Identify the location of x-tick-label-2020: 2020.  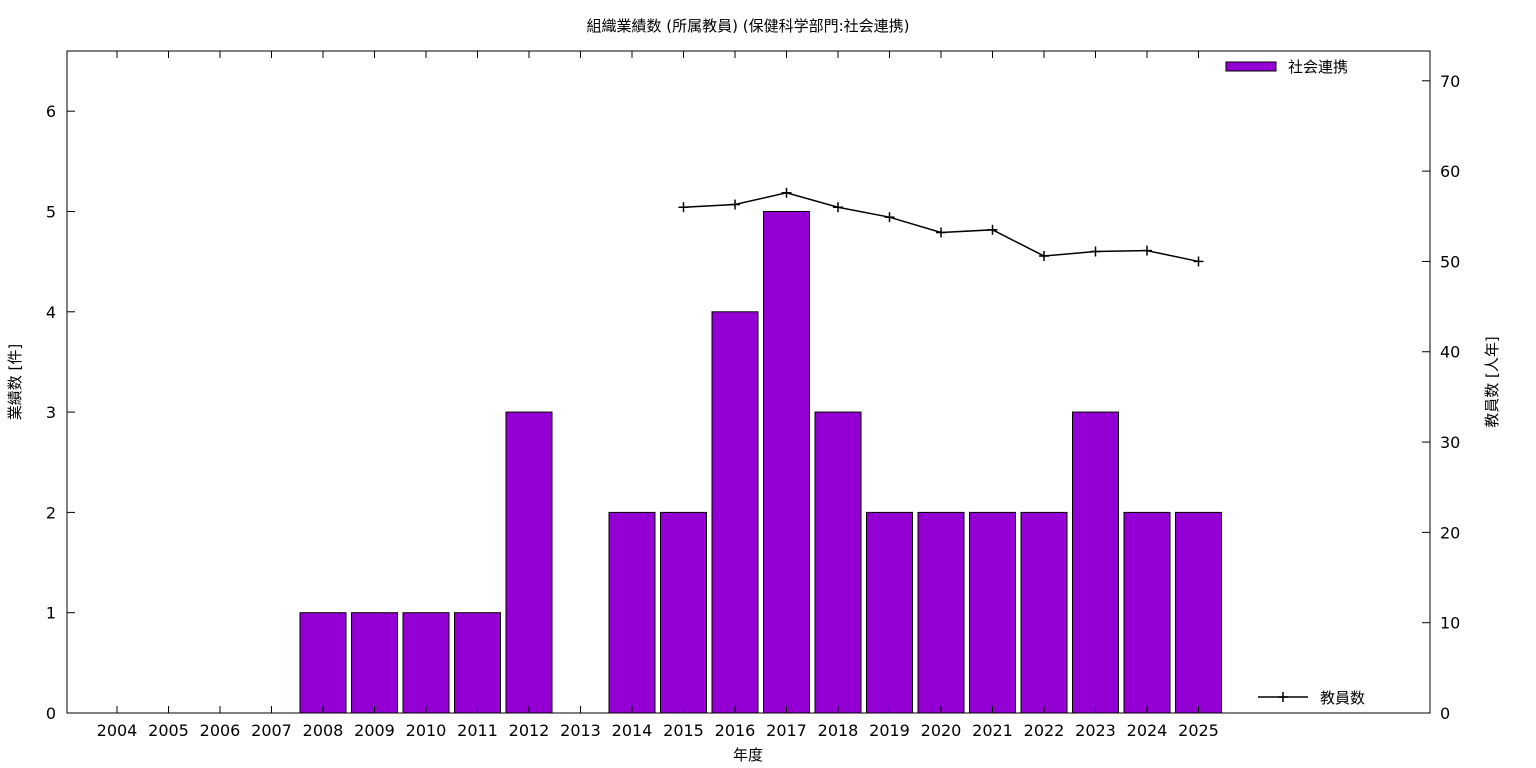
(941, 730).